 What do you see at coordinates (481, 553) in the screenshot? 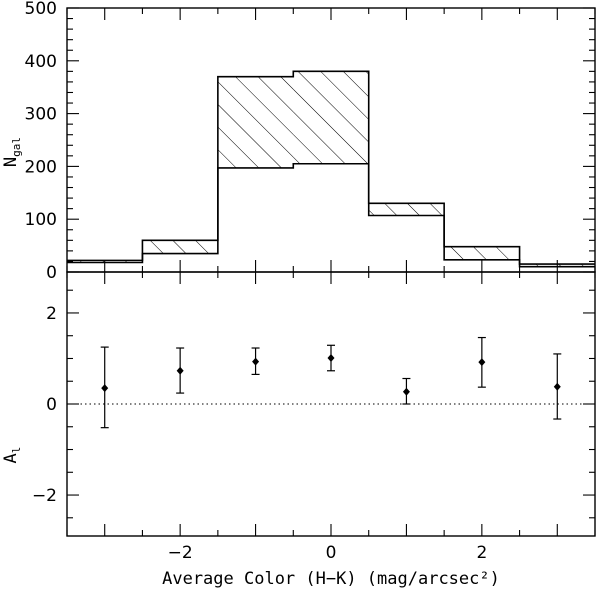
I see `x-tick-label: 2` at bounding box center [481, 553].